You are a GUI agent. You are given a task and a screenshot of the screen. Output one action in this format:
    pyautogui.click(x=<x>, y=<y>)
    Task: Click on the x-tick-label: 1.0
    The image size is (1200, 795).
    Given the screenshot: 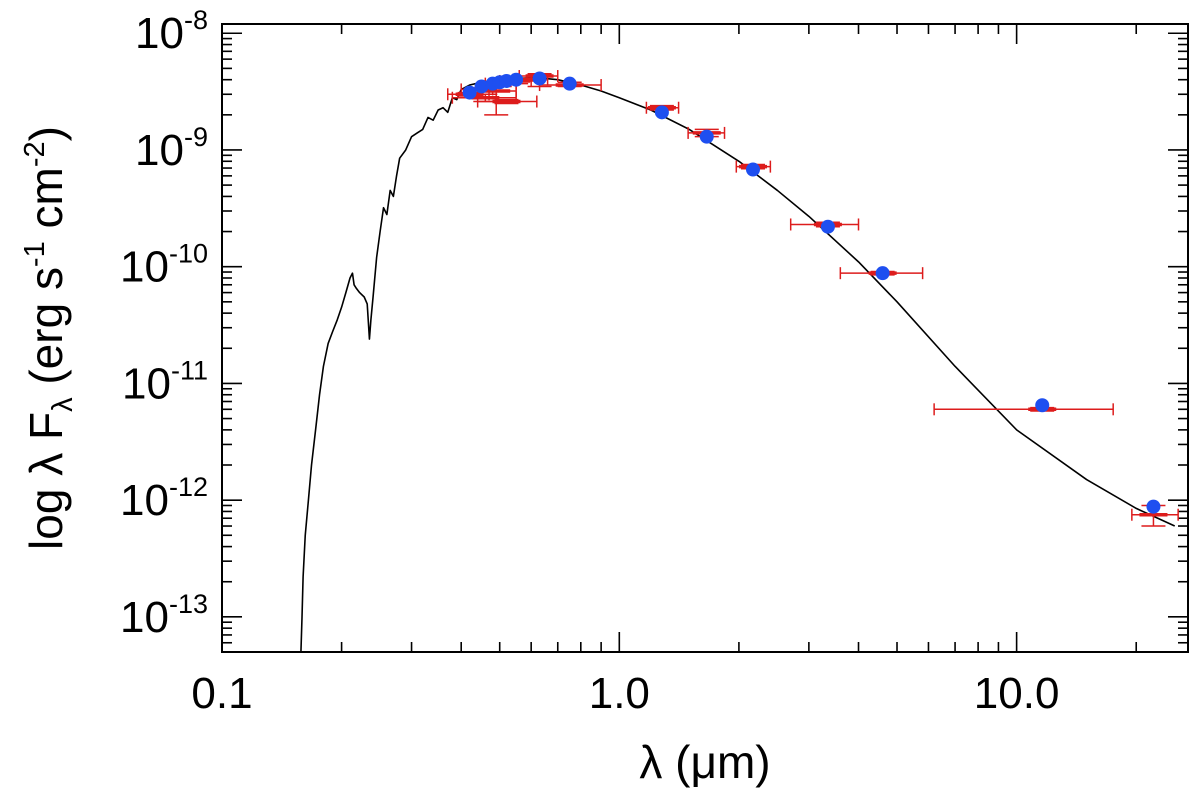 What is the action you would take?
    pyautogui.click(x=619, y=693)
    